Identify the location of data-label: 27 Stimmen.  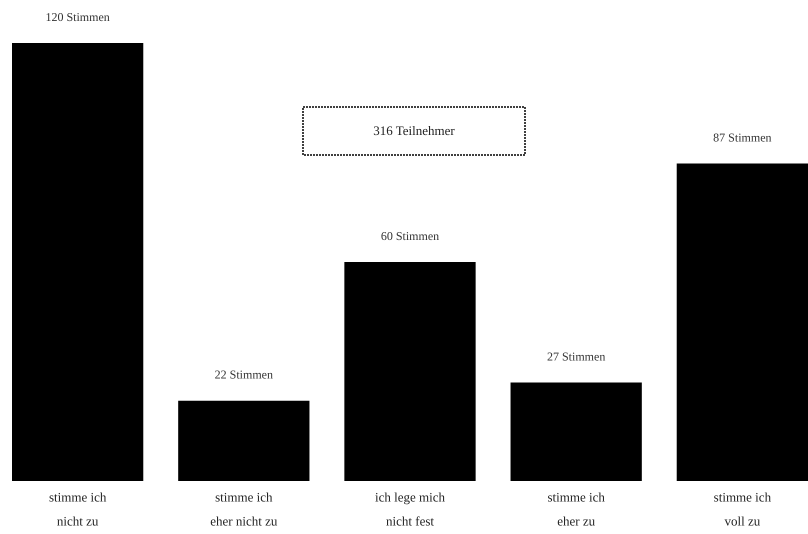
(576, 356).